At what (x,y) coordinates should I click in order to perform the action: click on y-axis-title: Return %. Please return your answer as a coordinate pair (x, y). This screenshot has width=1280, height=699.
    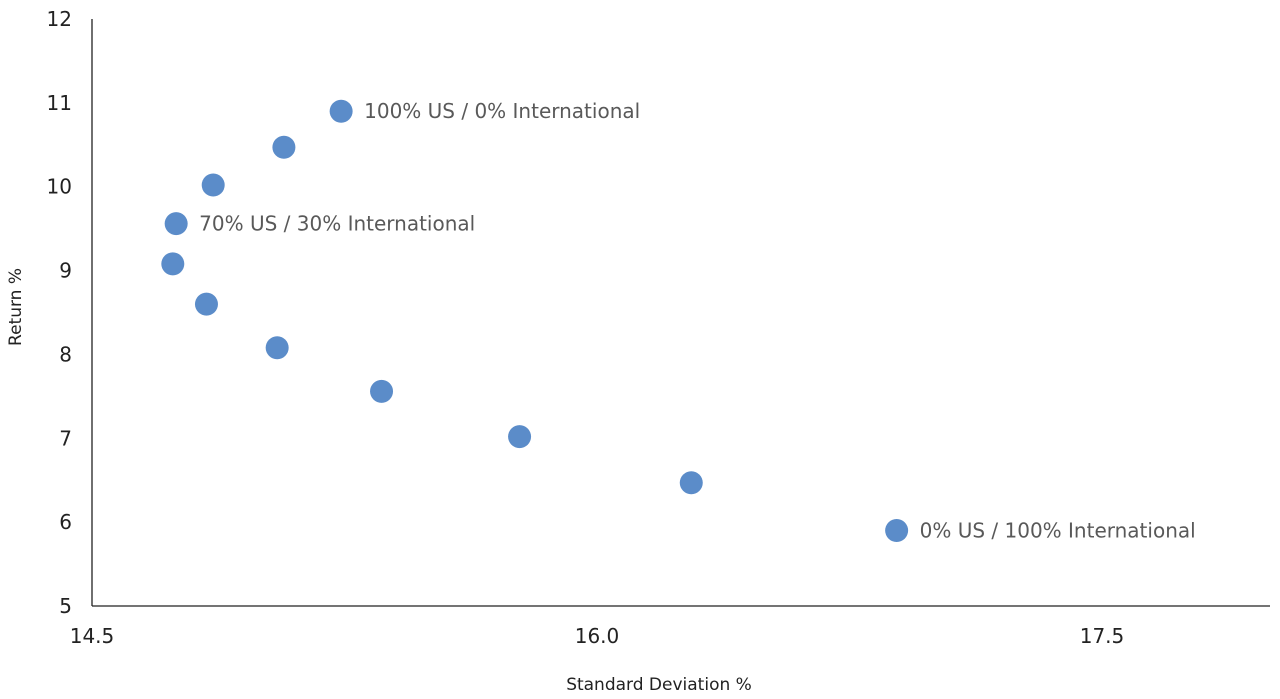
    Looking at the image, I should click on (16, 307).